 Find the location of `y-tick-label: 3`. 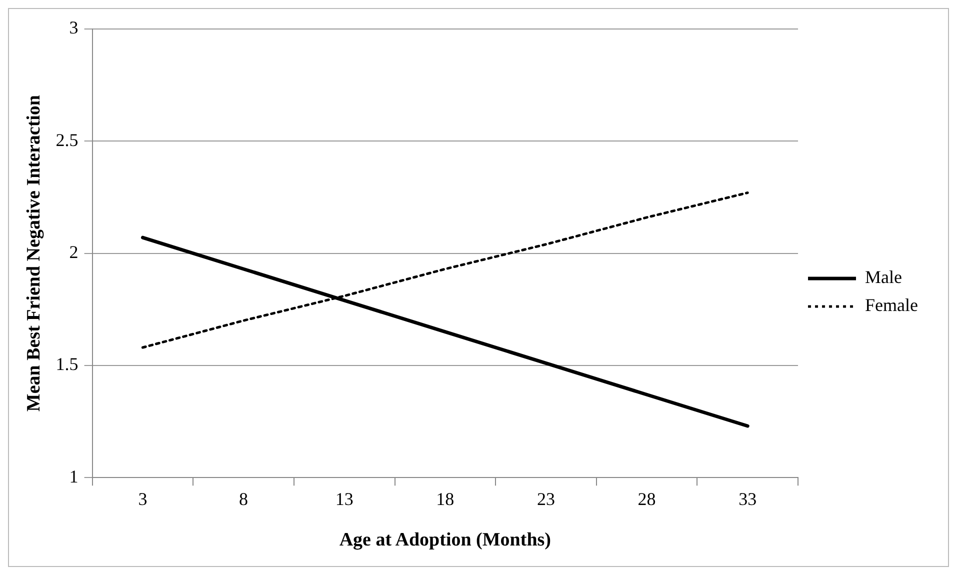

y-tick-label: 3 is located at coordinates (73, 28).